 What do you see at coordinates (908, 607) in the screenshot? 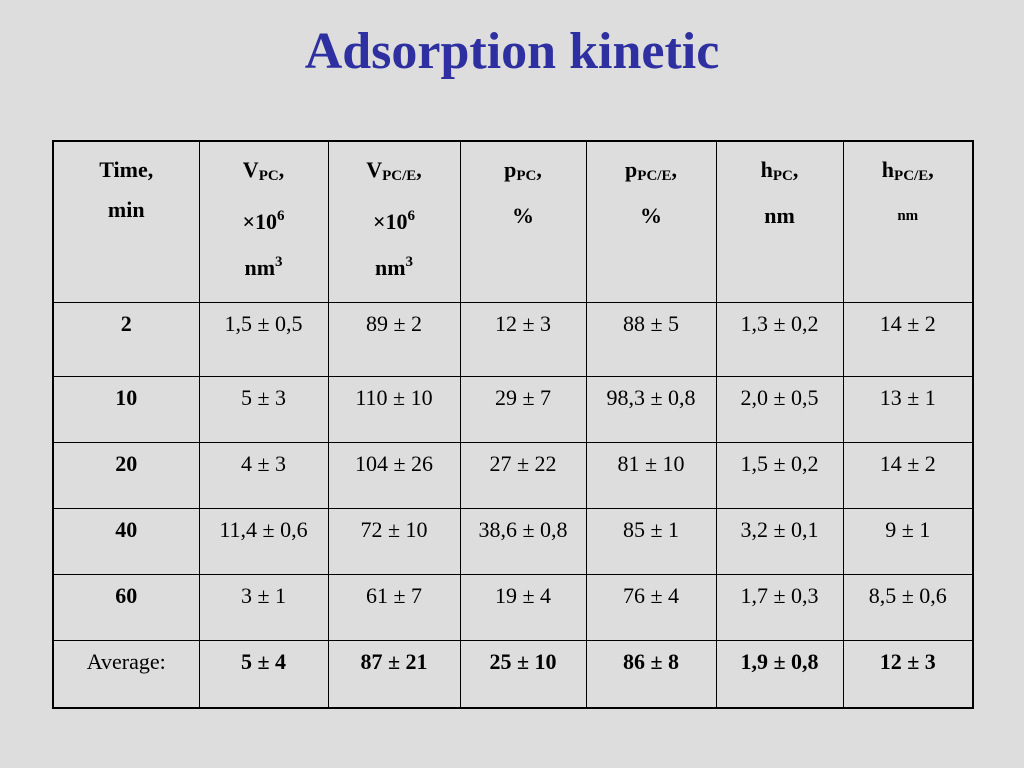
I see `table-cell: 8,5 ± 0,6` at bounding box center [908, 607].